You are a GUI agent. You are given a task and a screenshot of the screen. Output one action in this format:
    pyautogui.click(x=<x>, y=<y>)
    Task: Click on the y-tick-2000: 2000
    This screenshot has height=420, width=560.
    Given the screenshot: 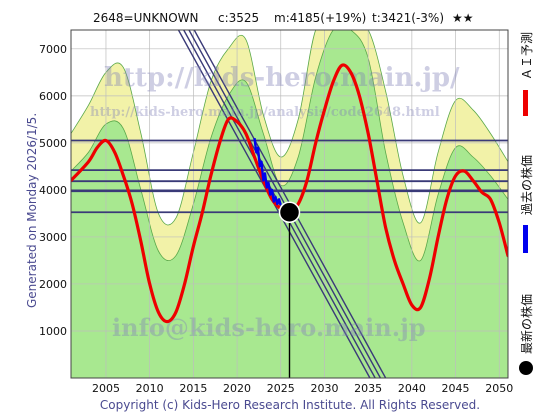 What is the action you would take?
    pyautogui.click(x=53, y=284)
    